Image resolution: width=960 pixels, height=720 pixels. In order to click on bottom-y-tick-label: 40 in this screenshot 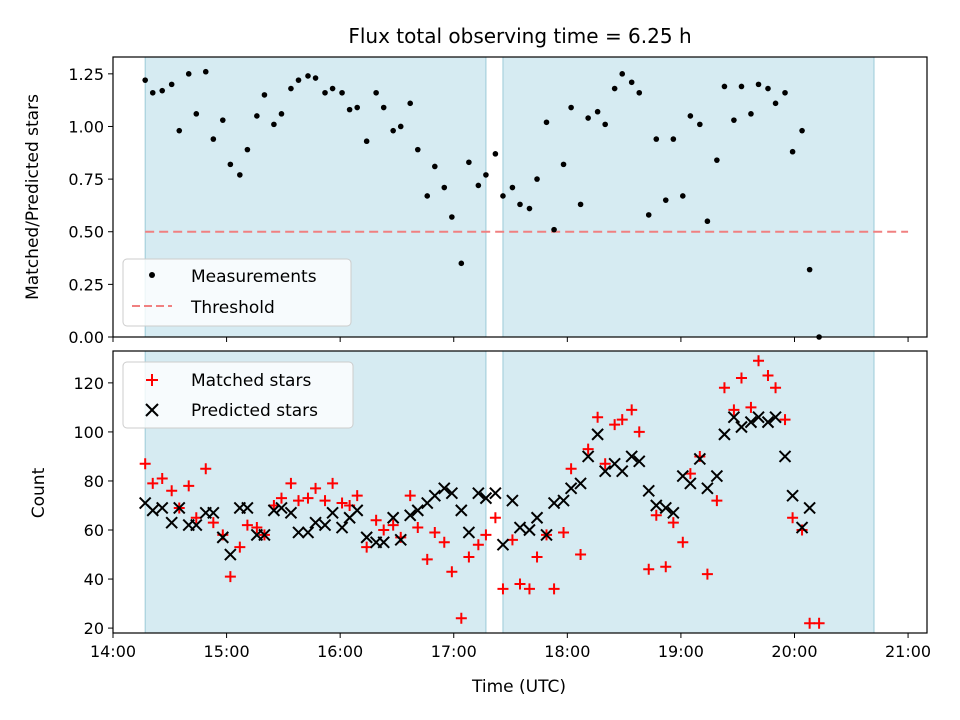, I will do `click(94, 579)`.